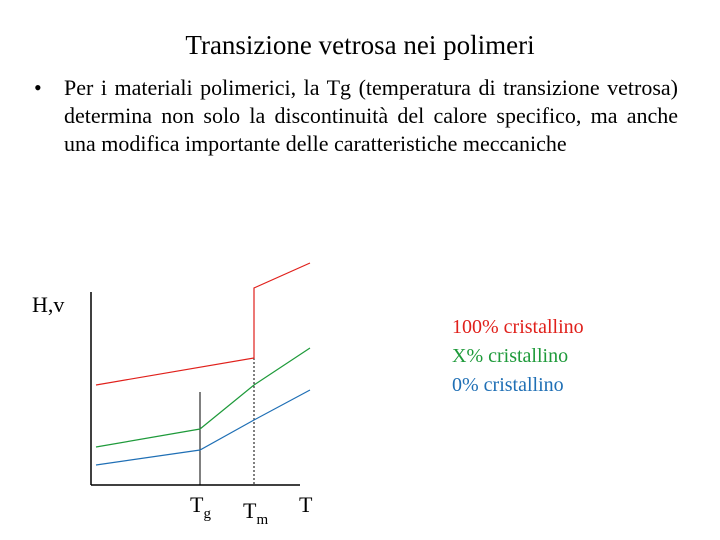 Image resolution: width=720 pixels, height=540 pixels. Describe the element at coordinates (203, 427) in the screenshot. I see `series-line-0-cristallino` at that location.